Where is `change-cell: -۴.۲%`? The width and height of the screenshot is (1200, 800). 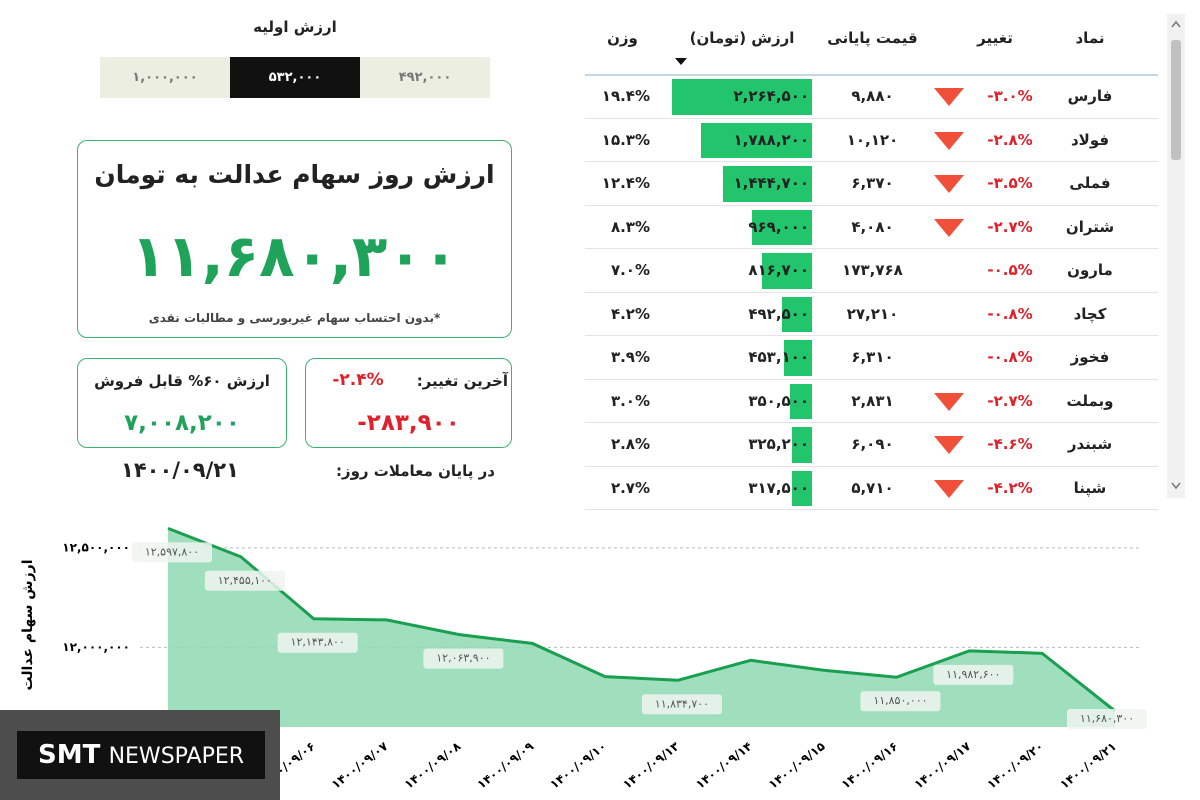 change-cell: -۴.۲% is located at coordinates (1010, 487).